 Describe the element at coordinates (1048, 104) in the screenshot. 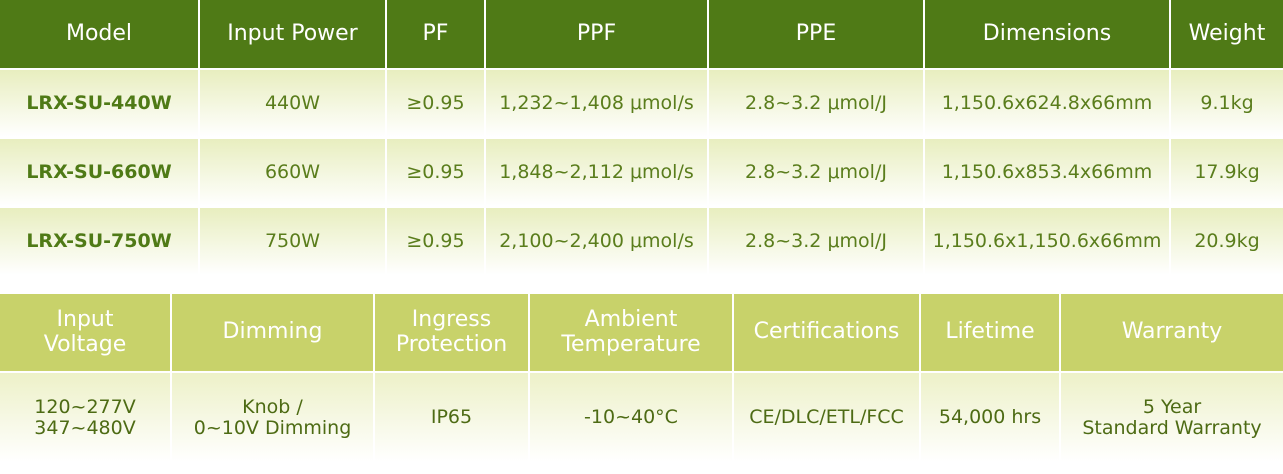

I see `cell-dimensions: 1,150.6x624.8x66mm` at that location.